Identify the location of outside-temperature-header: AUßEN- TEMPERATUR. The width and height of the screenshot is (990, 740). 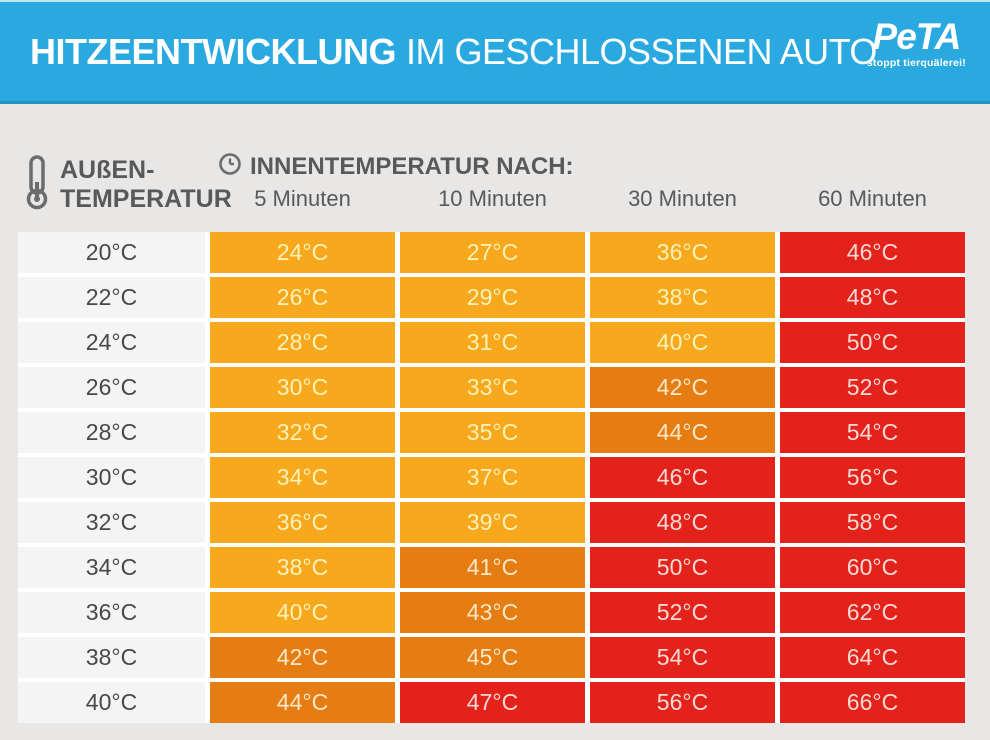
(128, 184).